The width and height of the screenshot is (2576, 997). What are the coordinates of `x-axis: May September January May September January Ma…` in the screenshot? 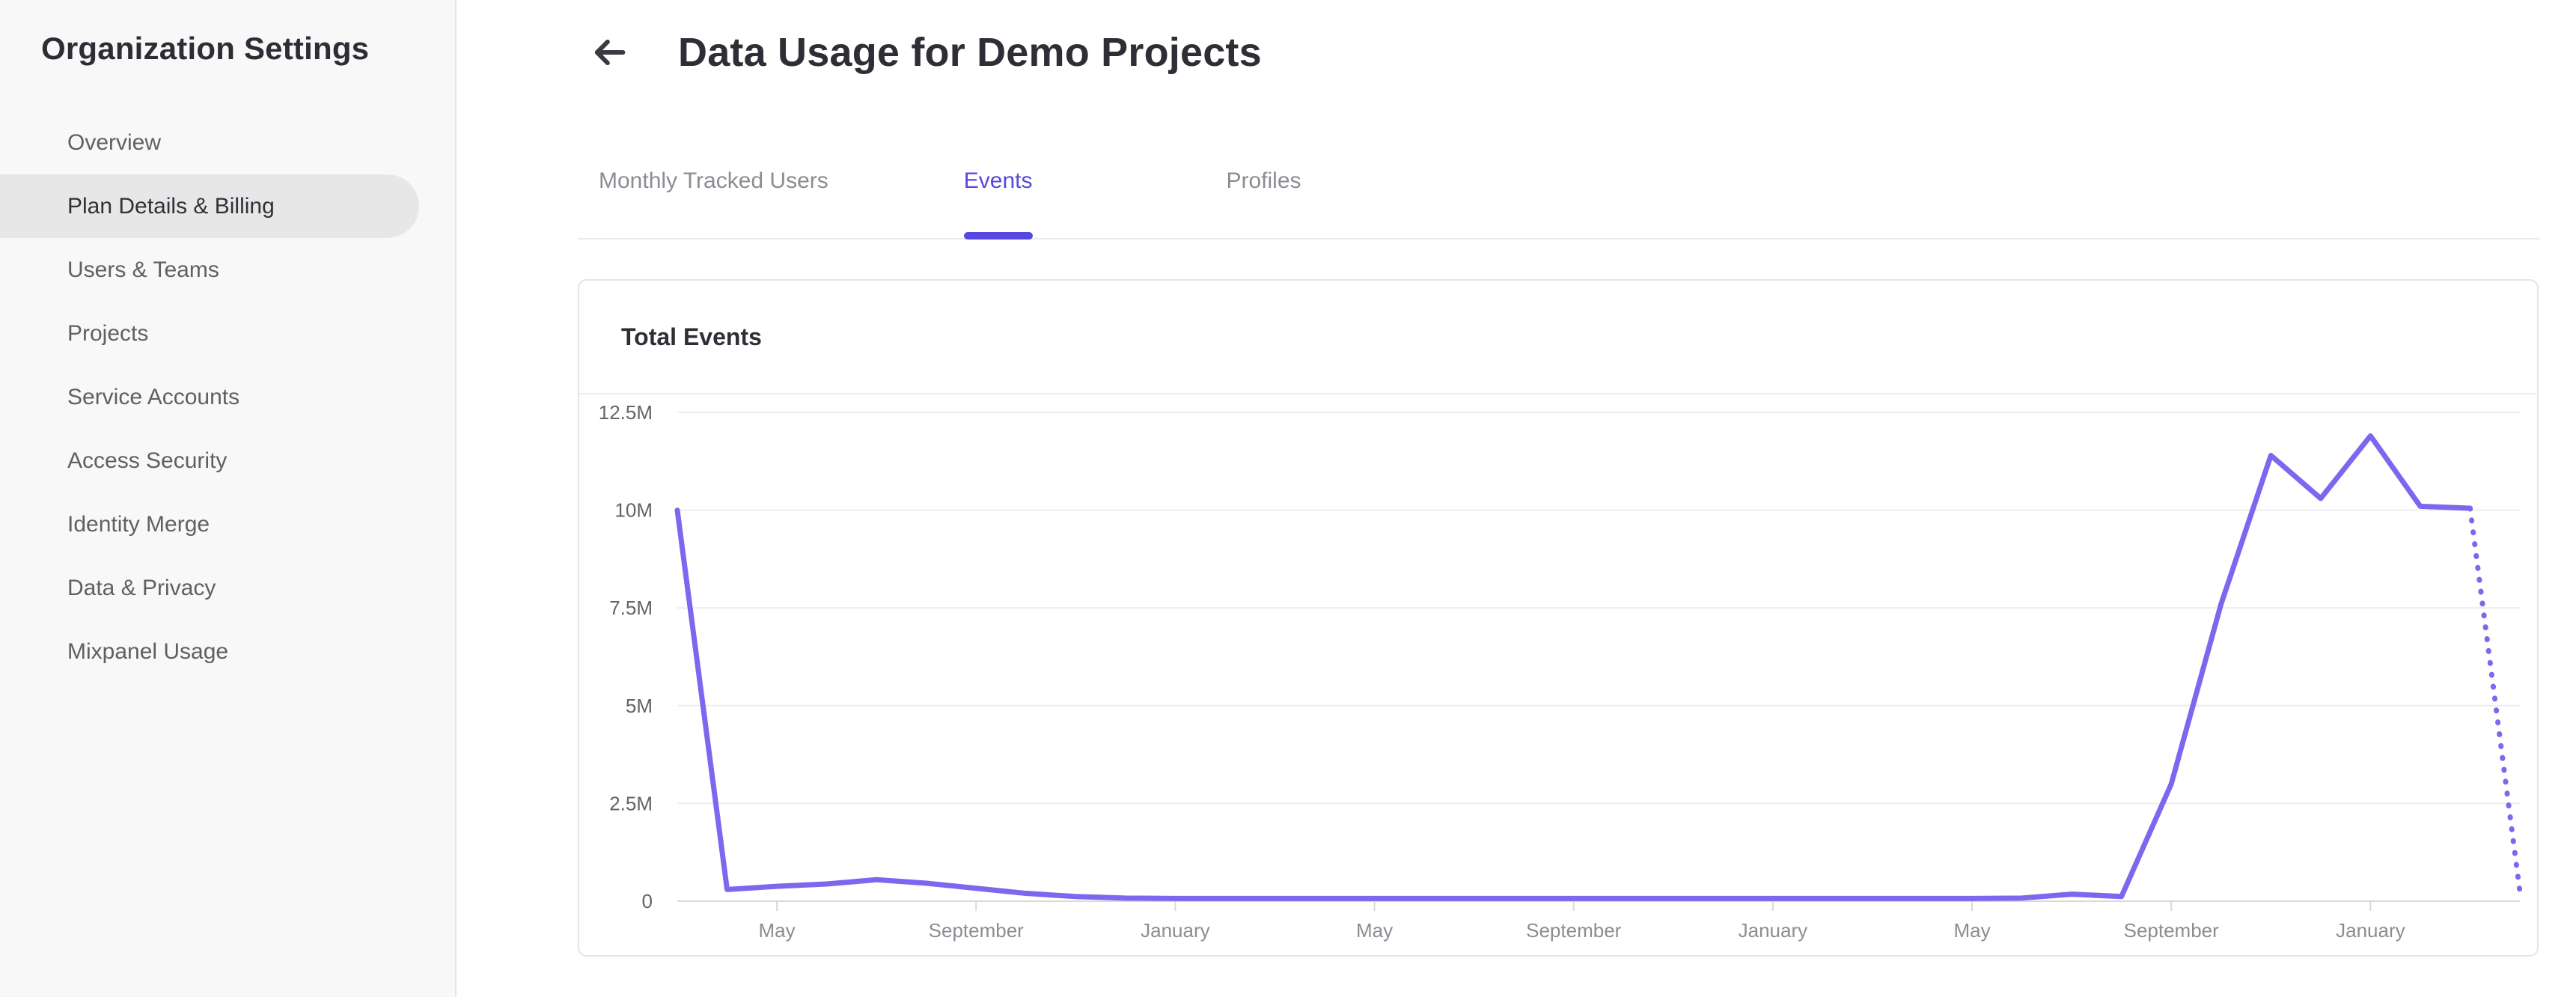 It's located at (1582, 921).